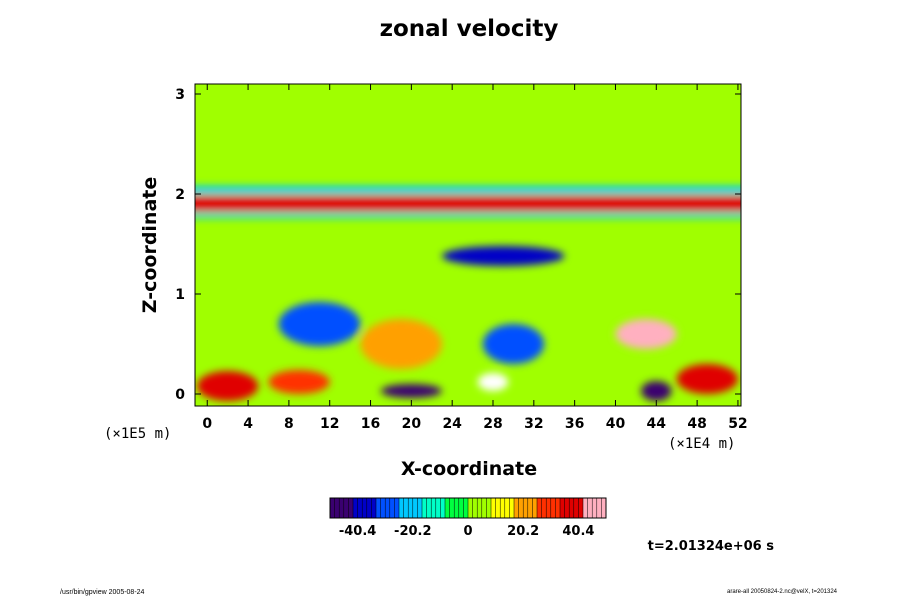  I want to click on y-tick-label: 0, so click(180, 395).